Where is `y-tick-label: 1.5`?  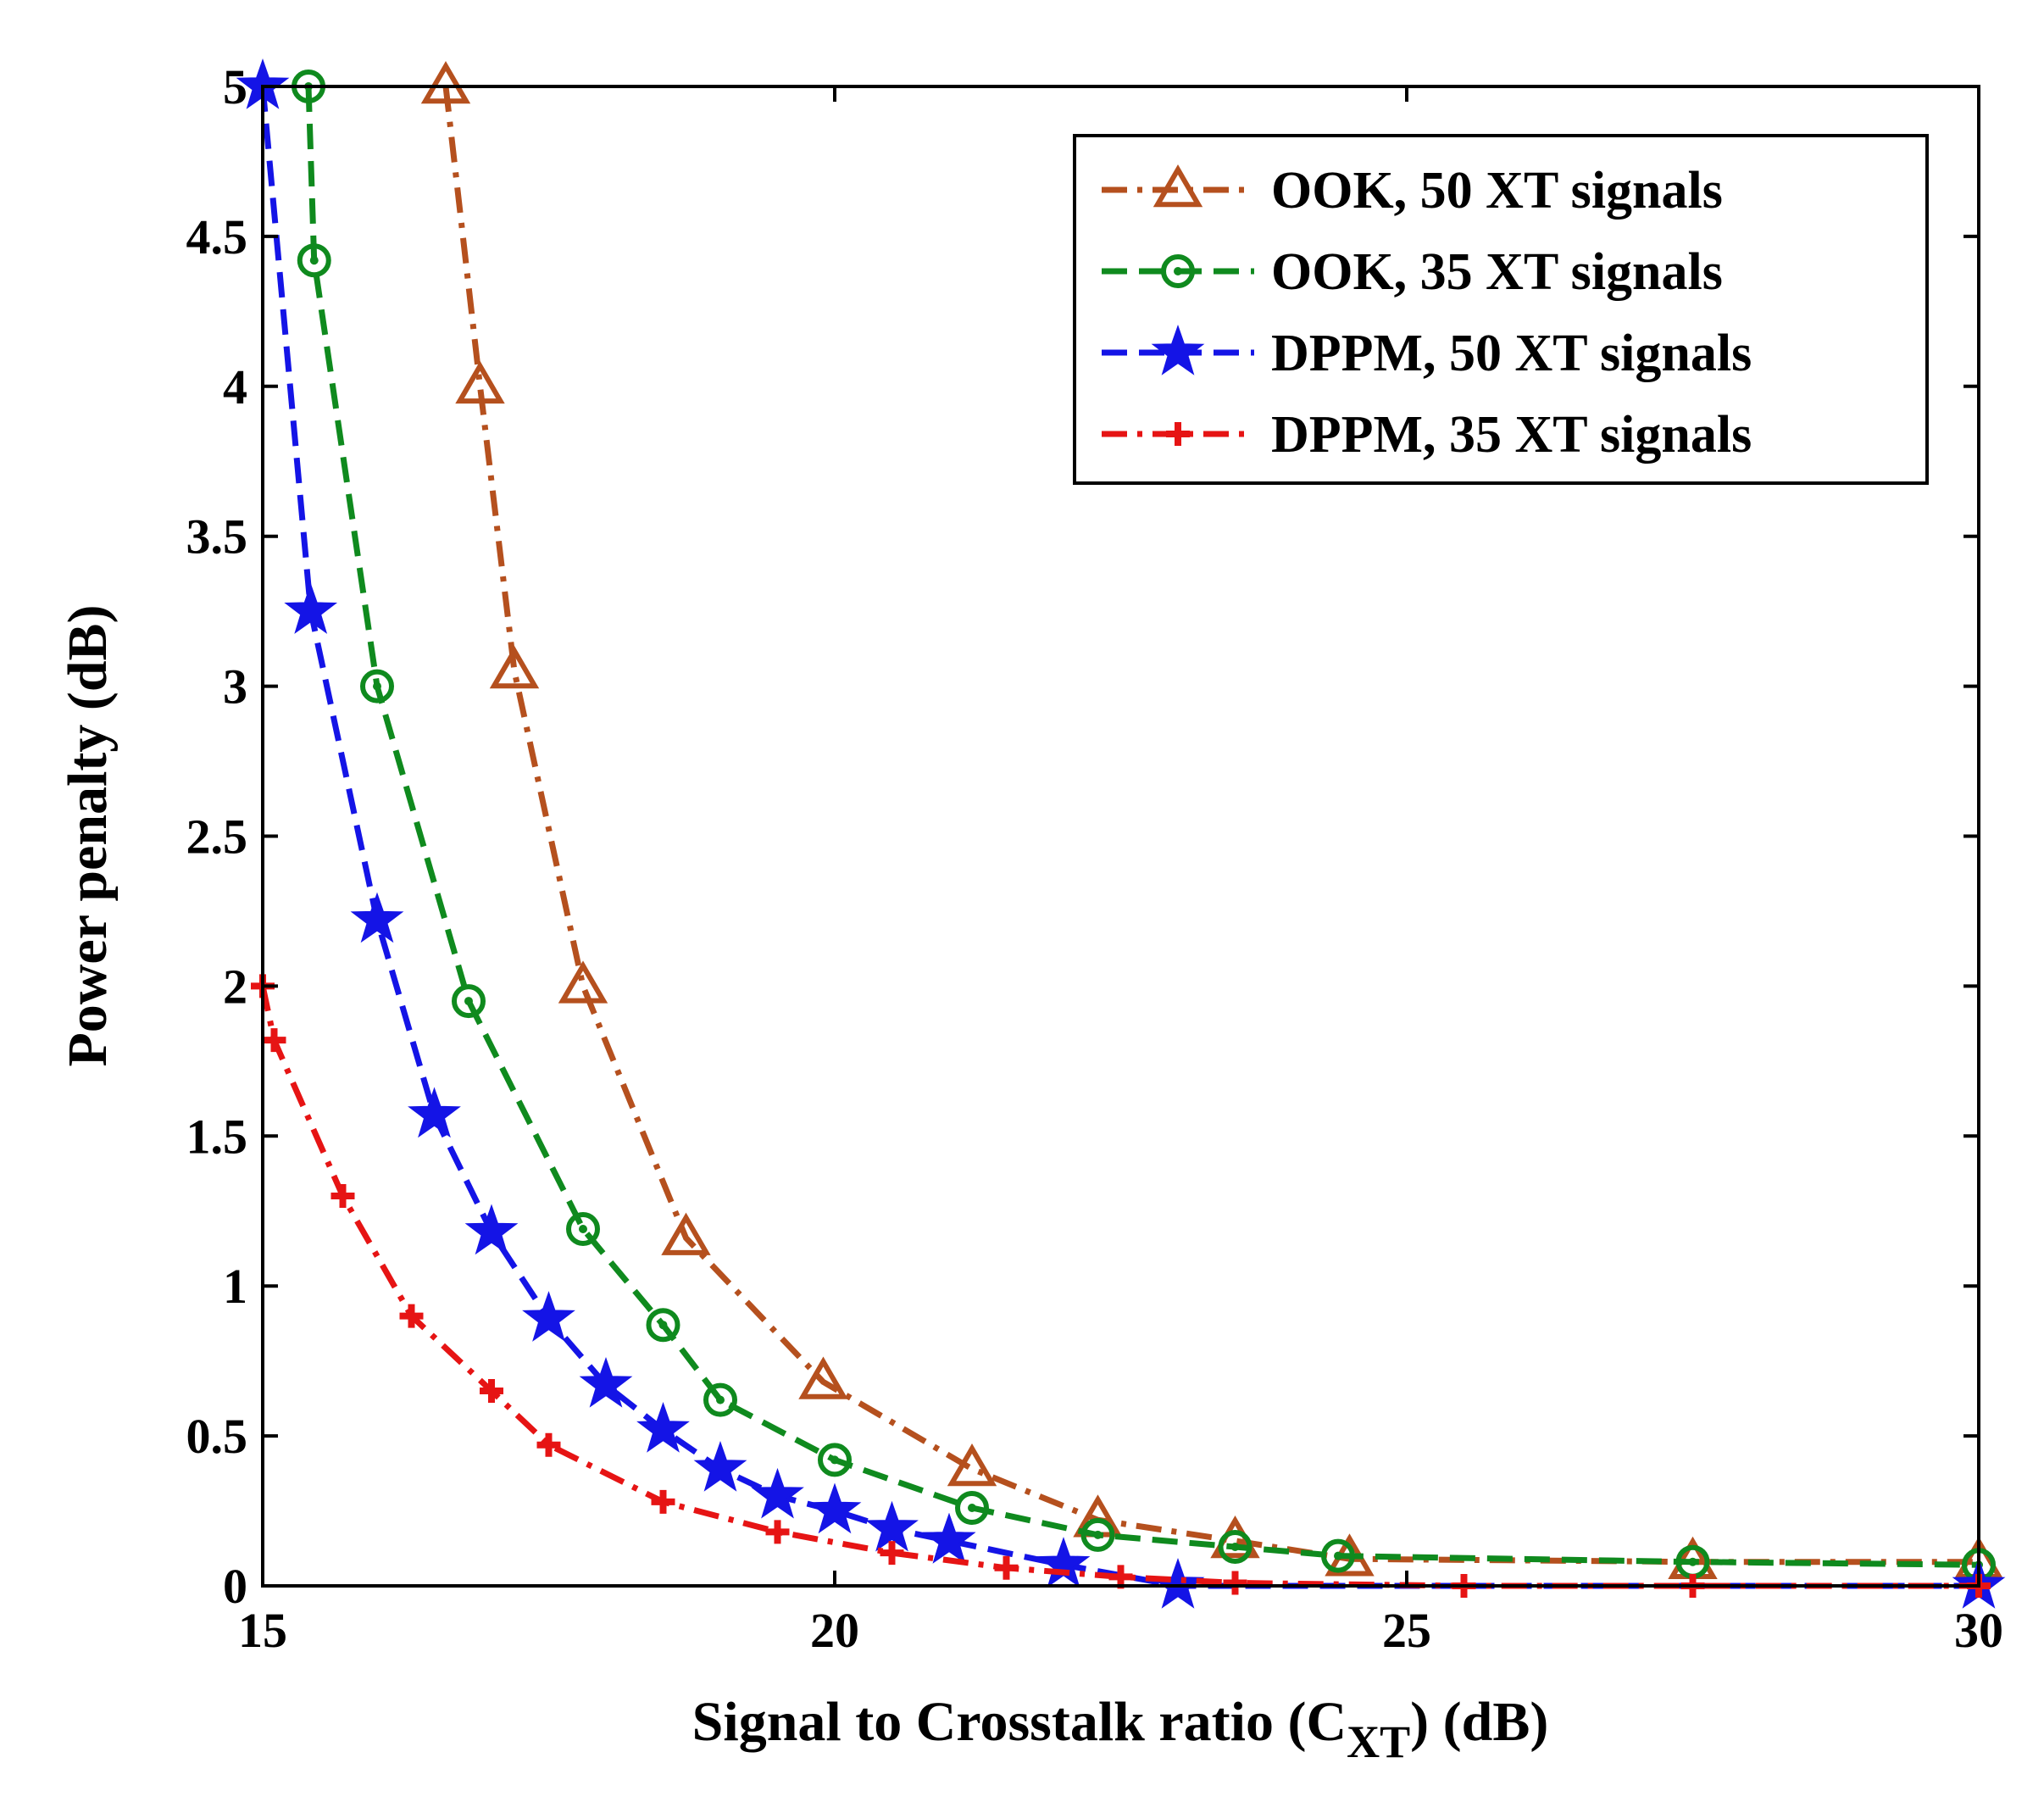
y-tick-label: 1.5 is located at coordinates (217, 1137).